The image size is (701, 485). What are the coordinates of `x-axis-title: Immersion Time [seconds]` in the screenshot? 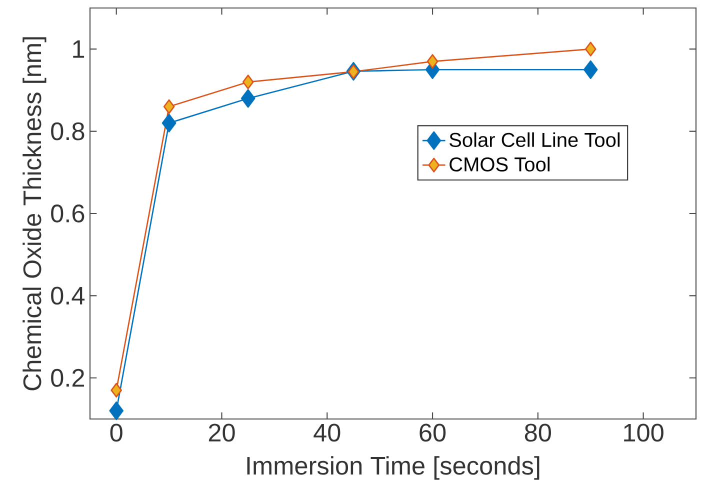 It's located at (393, 468).